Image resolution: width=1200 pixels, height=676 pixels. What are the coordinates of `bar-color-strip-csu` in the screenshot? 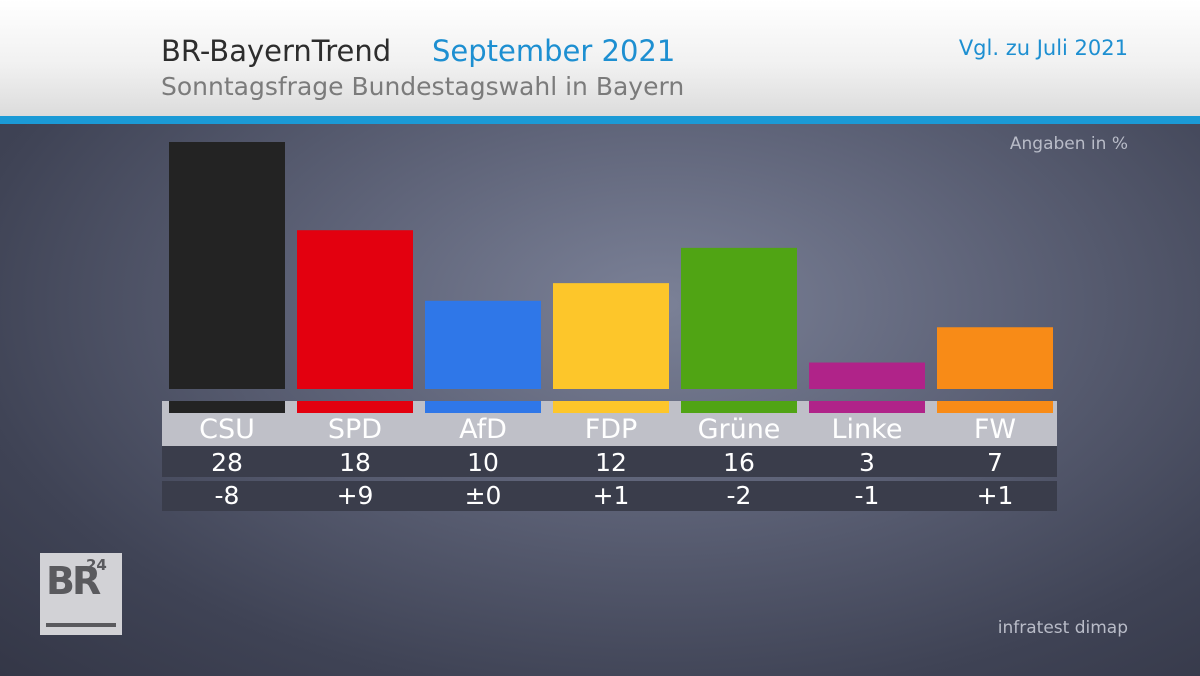 It's located at (227, 407).